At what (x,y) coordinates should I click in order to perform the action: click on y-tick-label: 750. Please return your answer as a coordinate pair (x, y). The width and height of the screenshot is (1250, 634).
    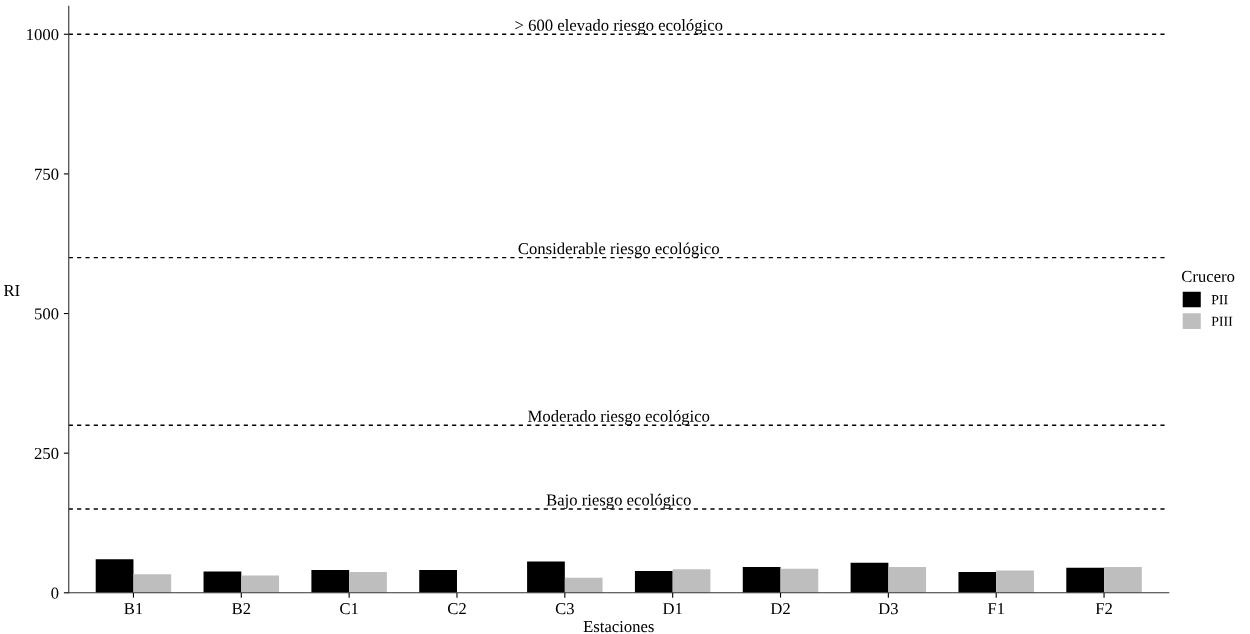
    Looking at the image, I should click on (47, 174).